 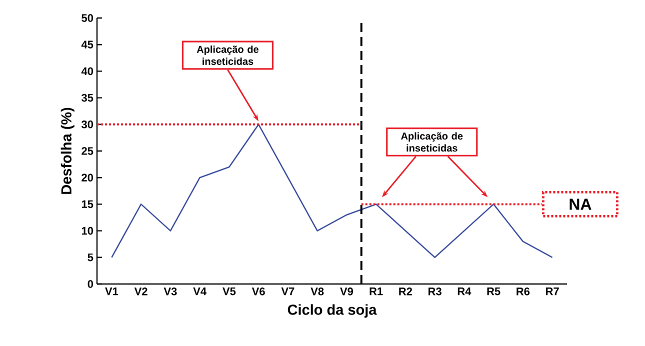 What do you see at coordinates (552, 292) in the screenshot?
I see `x-tick-label: R7` at bounding box center [552, 292].